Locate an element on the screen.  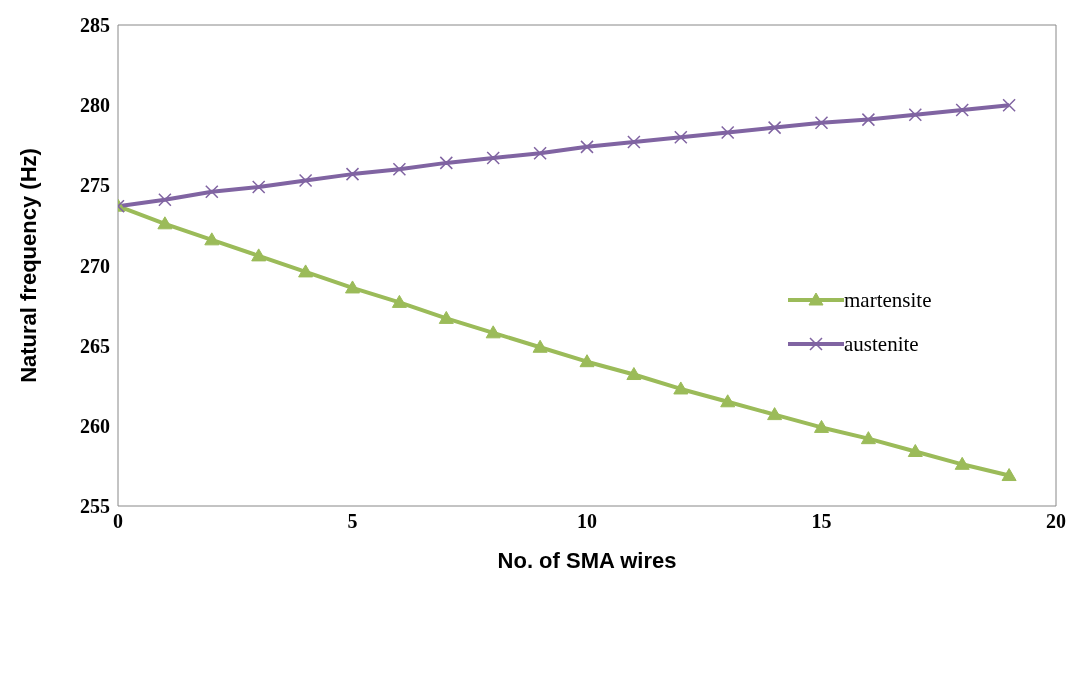
x-tick-label: 5 is located at coordinates (352, 521).